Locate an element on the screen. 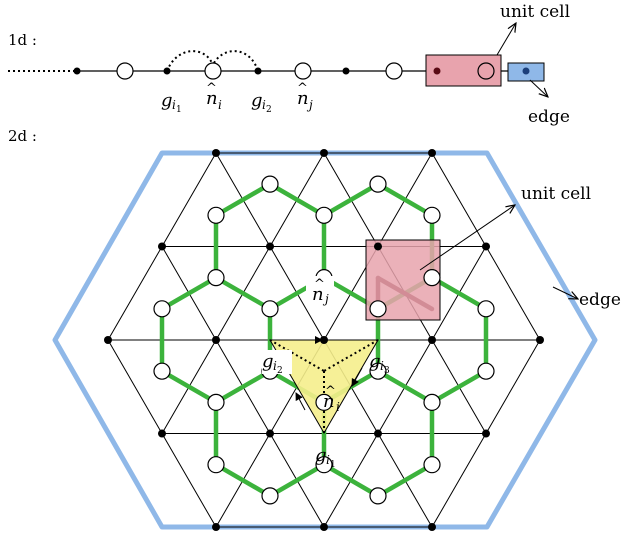 This screenshot has height=538, width=636. label-n-hat-j-2d: ^ n j is located at coordinates (320, 291).